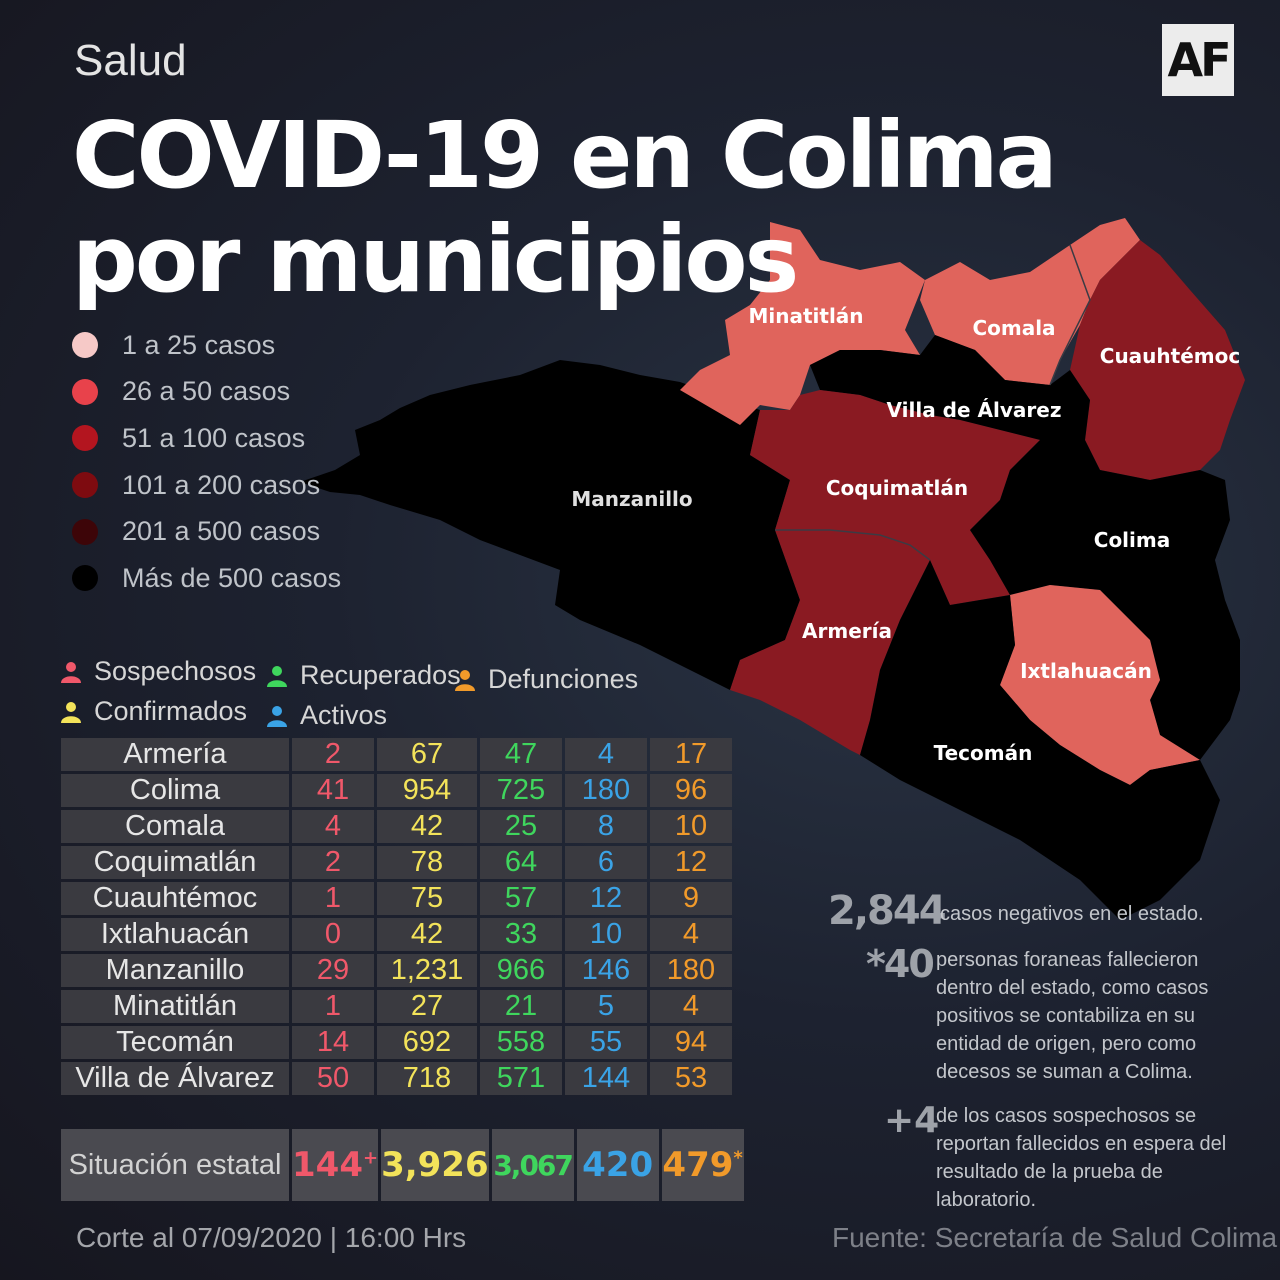  Describe the element at coordinates (563, 679) in the screenshot. I see `category-label: Defunciones` at that location.